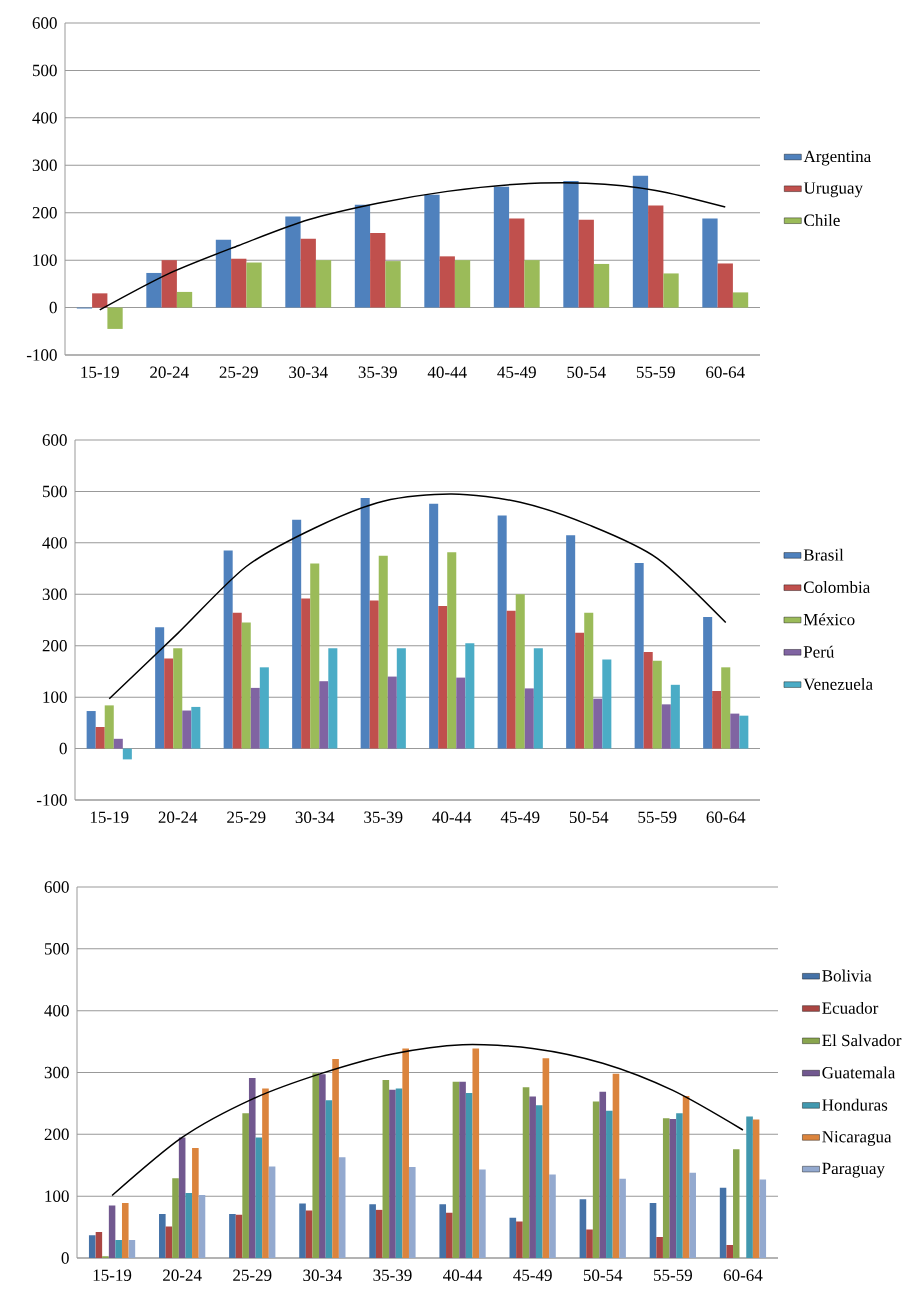 The width and height of the screenshot is (923, 1291). I want to click on y-tick-label: 600, so click(56, 887).